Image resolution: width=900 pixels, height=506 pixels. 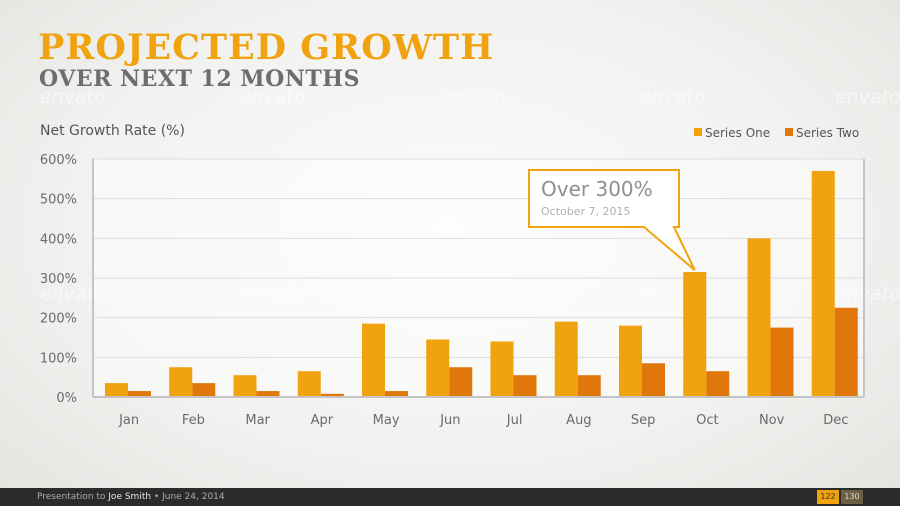 I want to click on x-tick-label: Jun, so click(x=449, y=420).